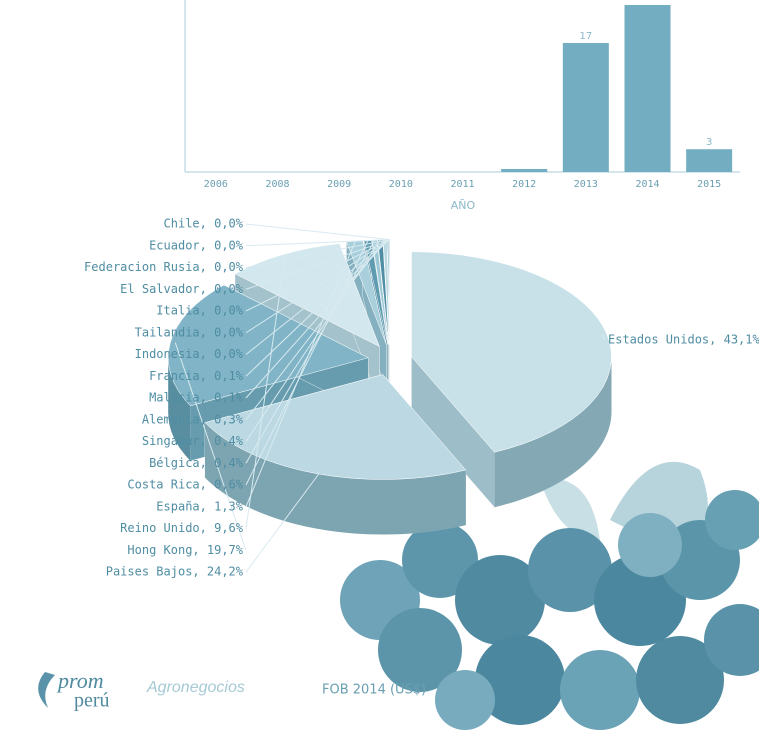 The width and height of the screenshot is (759, 742). I want to click on caption: FOB 2014 (US$), so click(374, 690).